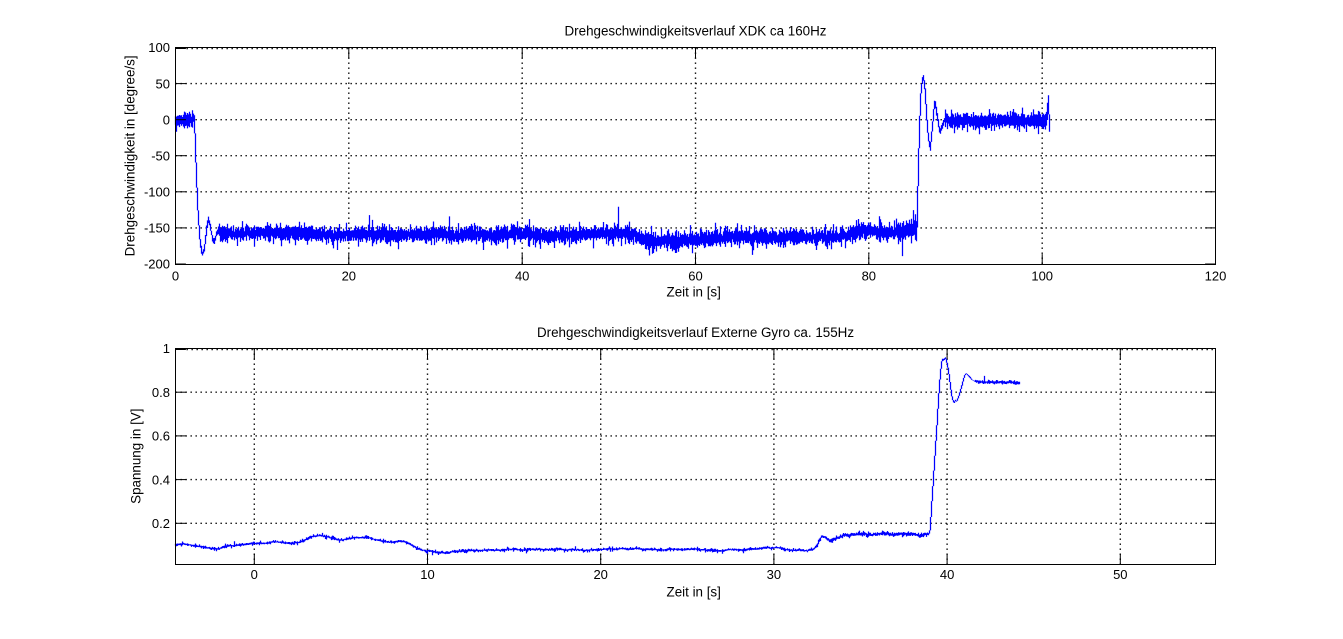 This screenshot has height=639, width=1343. Describe the element at coordinates (161, 523) in the screenshot. I see `svg-text: 0.2` at that location.